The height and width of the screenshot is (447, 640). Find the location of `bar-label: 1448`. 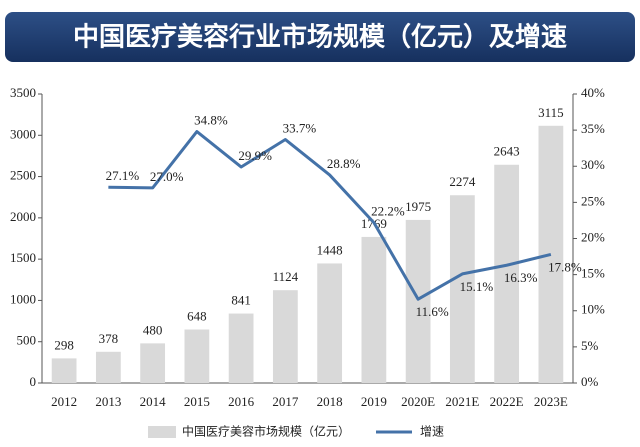

bar-label: 1448 is located at coordinates (330, 249).